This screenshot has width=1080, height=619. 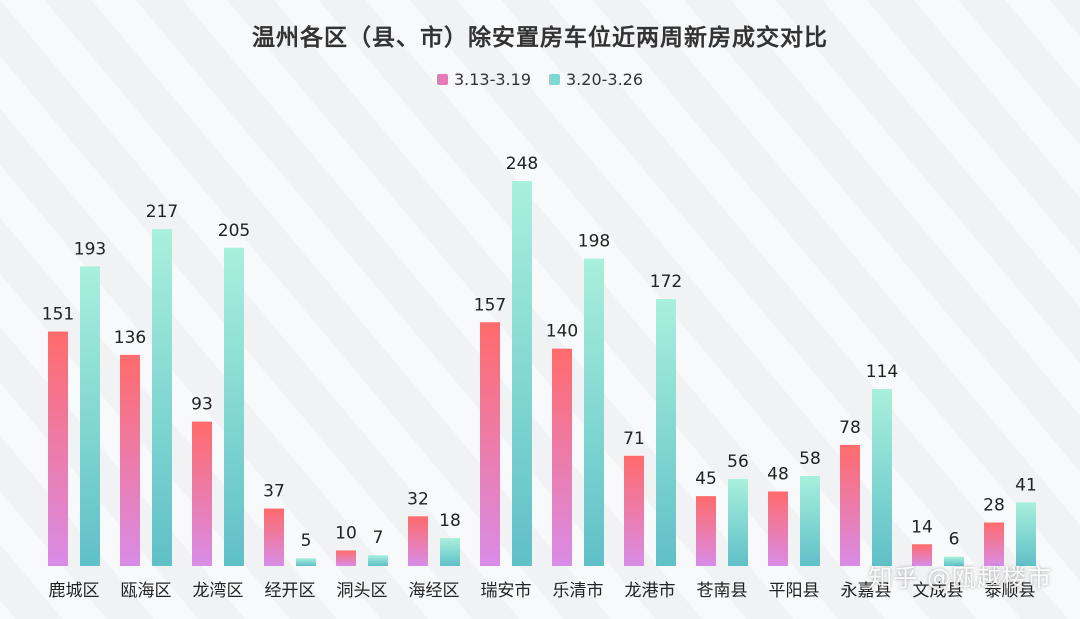 What do you see at coordinates (162, 397) in the screenshot?
I see `bar-瓯海区-series-2` at bounding box center [162, 397].